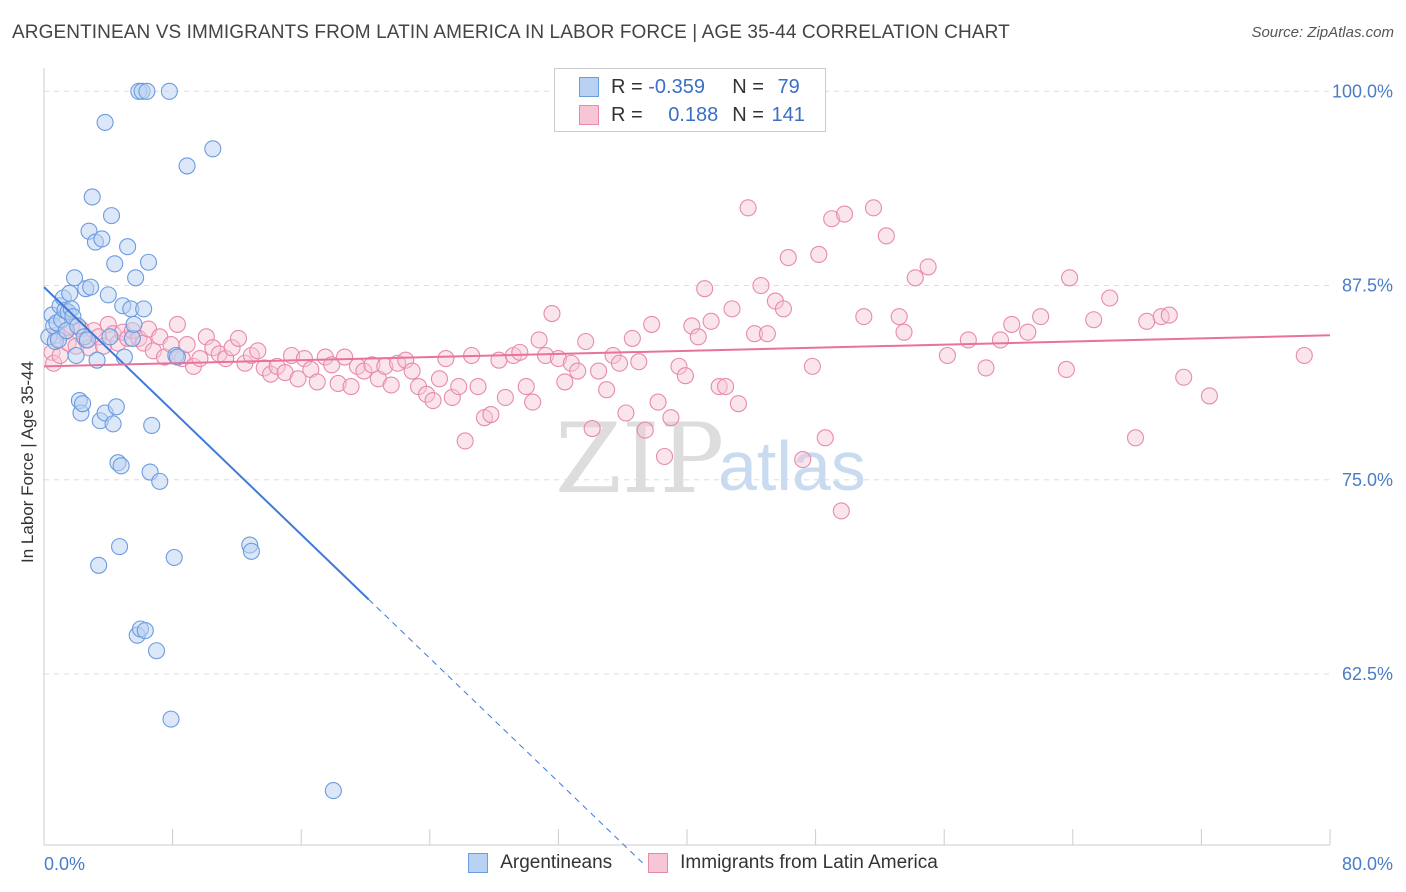 The height and width of the screenshot is (892, 1406). What do you see at coordinates (676, 86) in the screenshot?
I see `r-value: -0.359` at bounding box center [676, 86].